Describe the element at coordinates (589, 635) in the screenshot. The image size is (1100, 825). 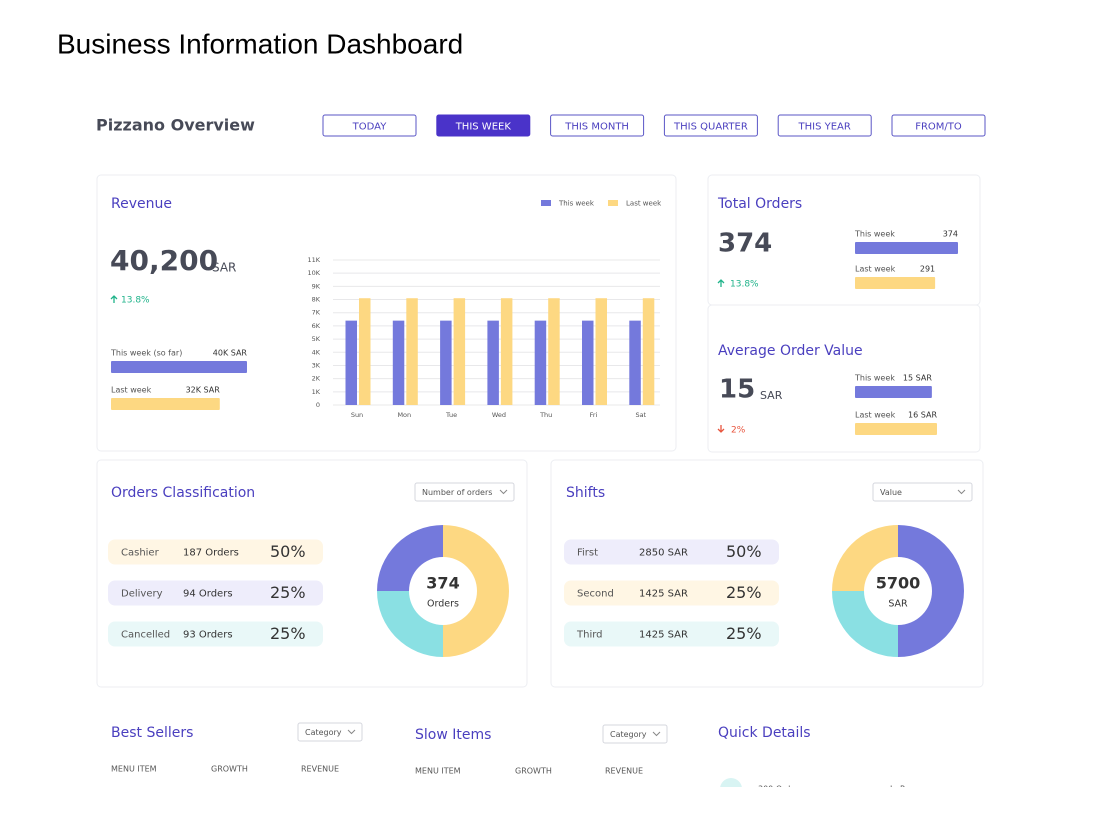
I see `item-name: Third` at that location.